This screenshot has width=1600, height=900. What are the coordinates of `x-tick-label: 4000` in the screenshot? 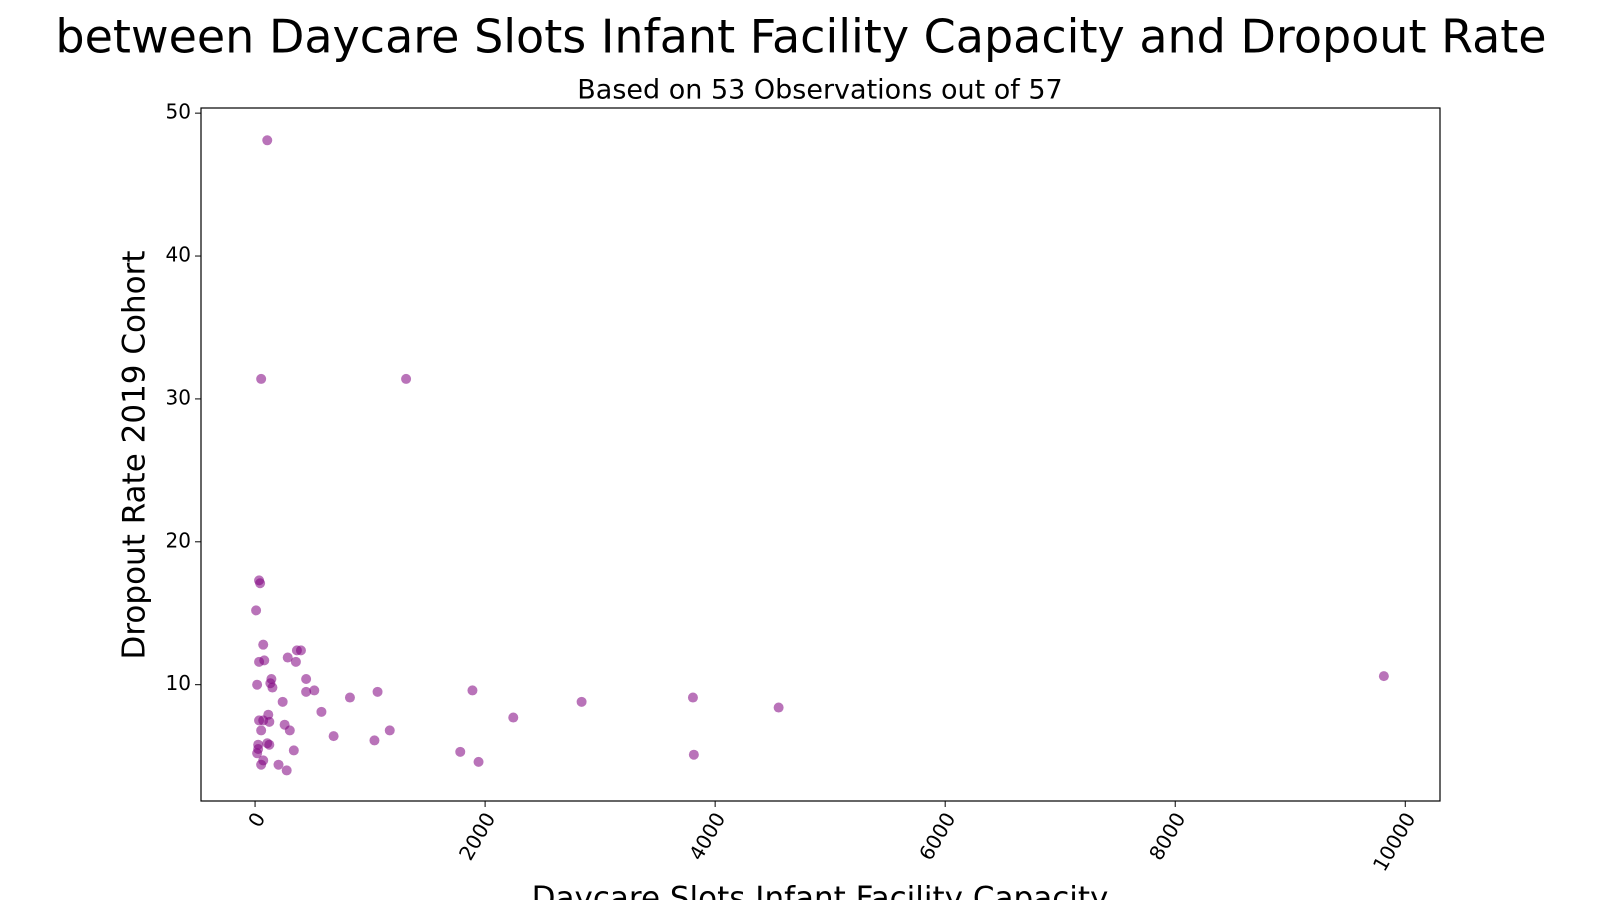 It's located at (707, 836).